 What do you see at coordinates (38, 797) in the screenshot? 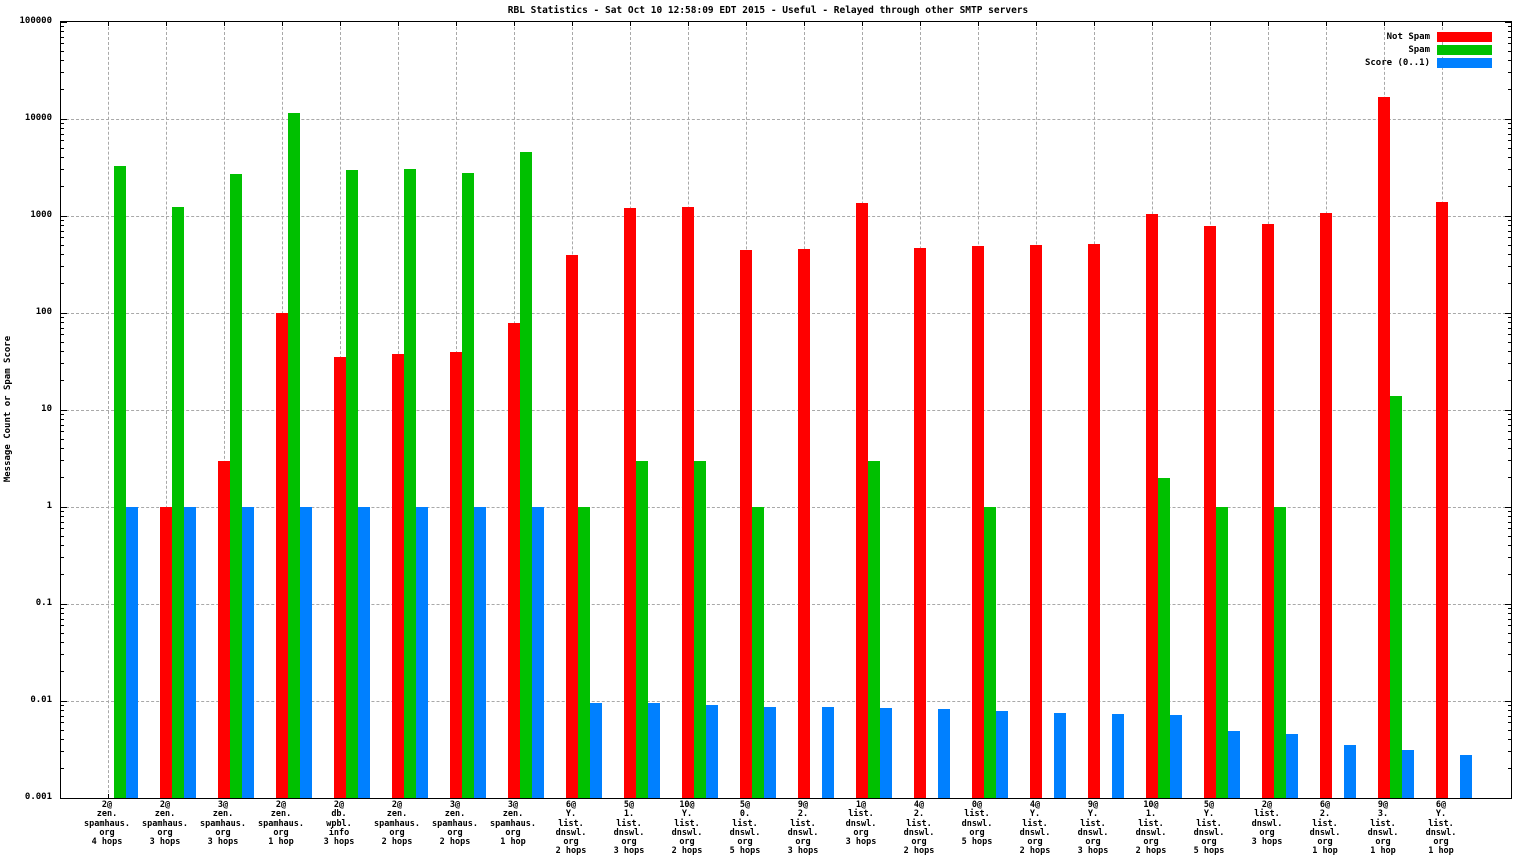
I see `y-tick-label: 0.001` at bounding box center [38, 797].